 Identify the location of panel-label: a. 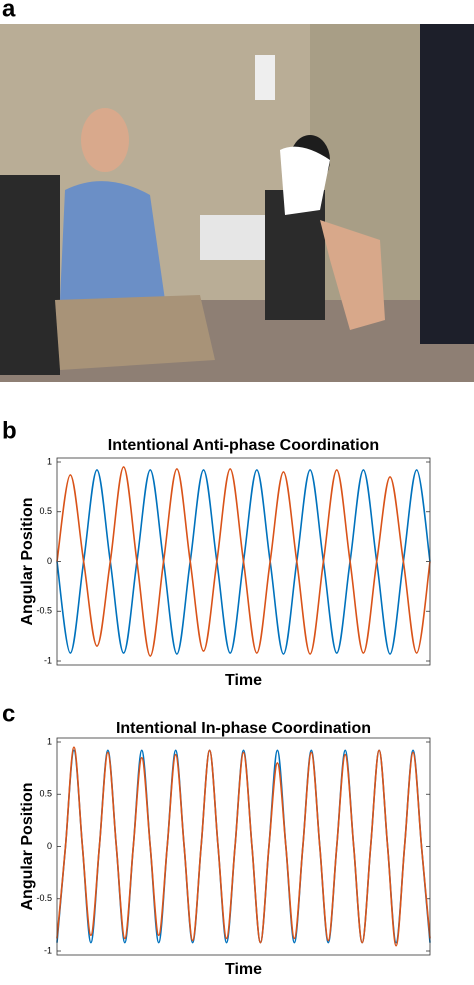
(9, 11).